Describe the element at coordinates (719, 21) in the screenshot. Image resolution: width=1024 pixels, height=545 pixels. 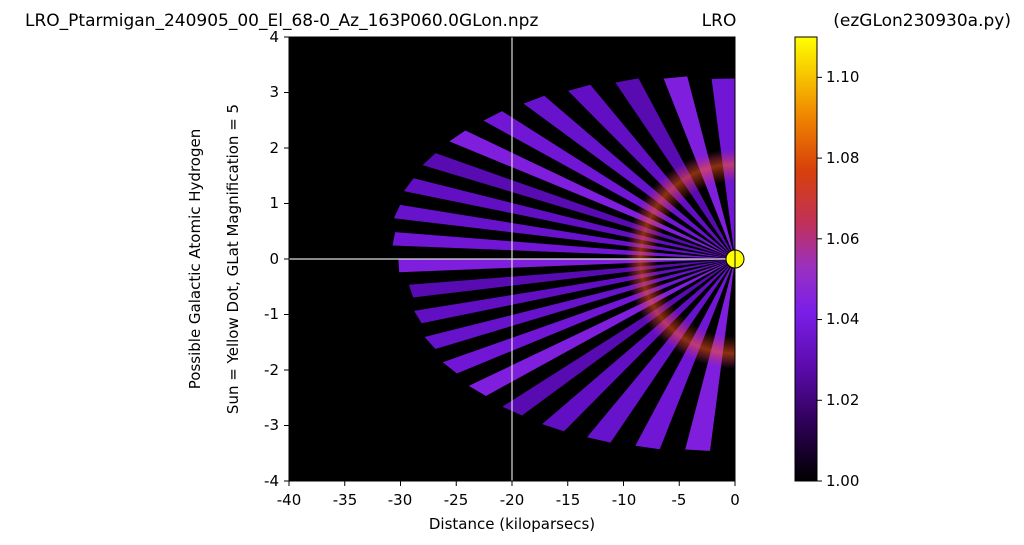
I see `chart-title-center: LRO` at that location.